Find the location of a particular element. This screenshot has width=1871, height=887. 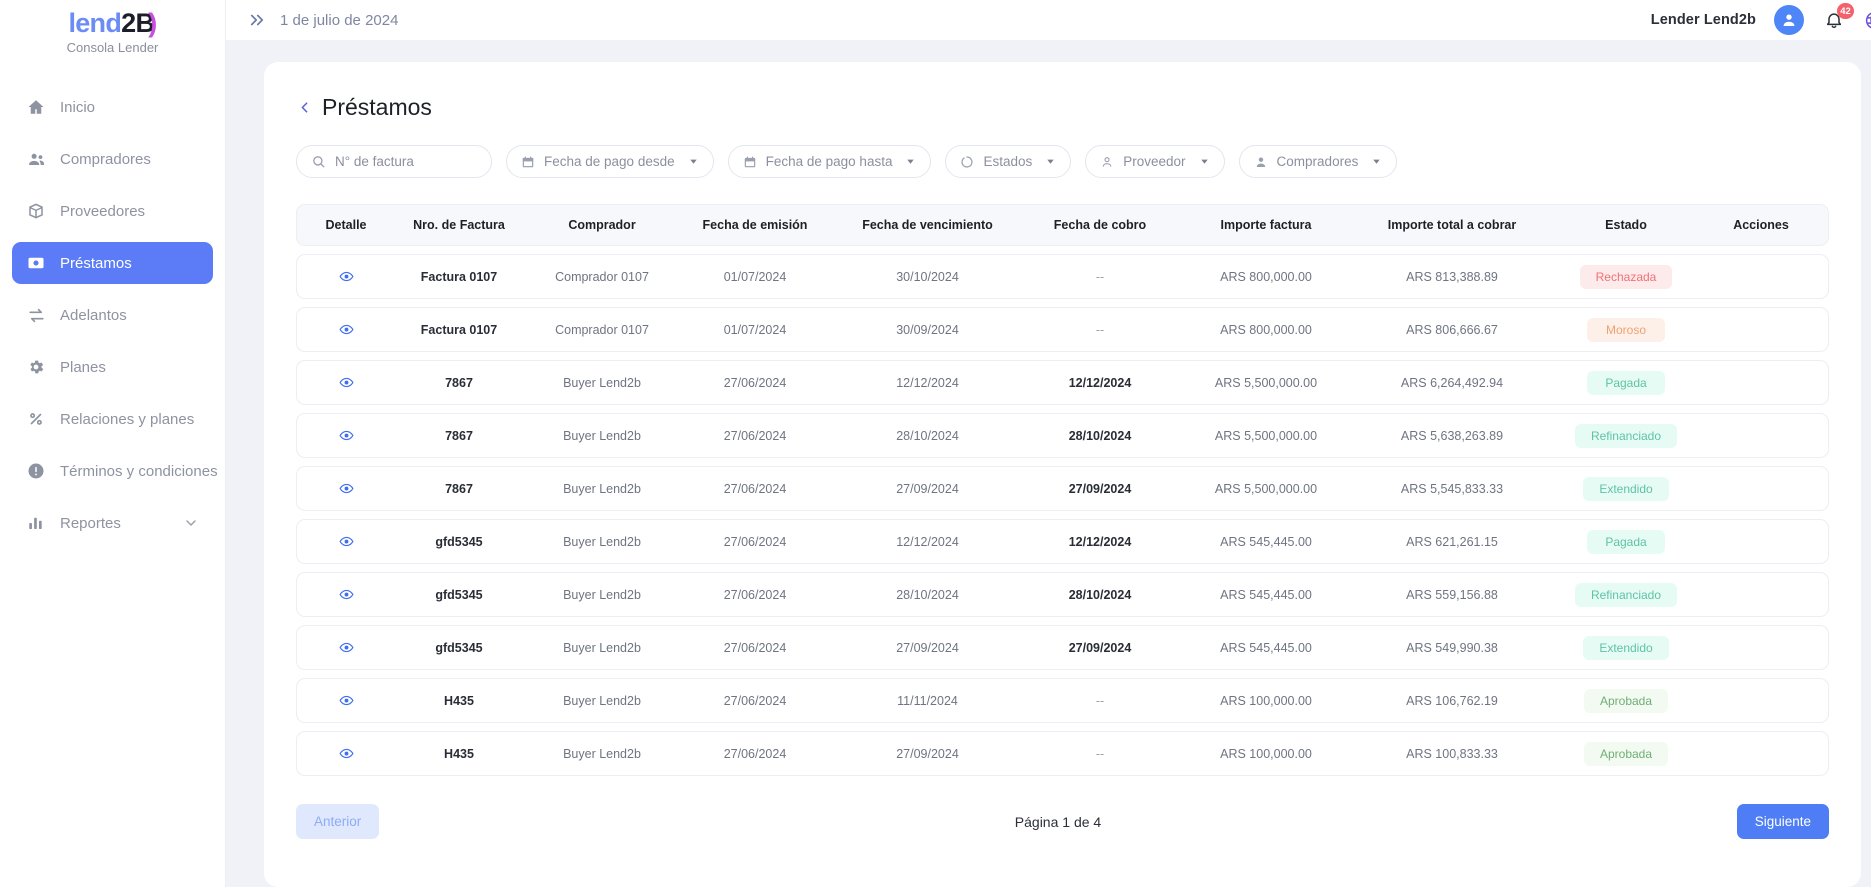

sidebar-item-label: Relaciones y planes is located at coordinates (127, 419).